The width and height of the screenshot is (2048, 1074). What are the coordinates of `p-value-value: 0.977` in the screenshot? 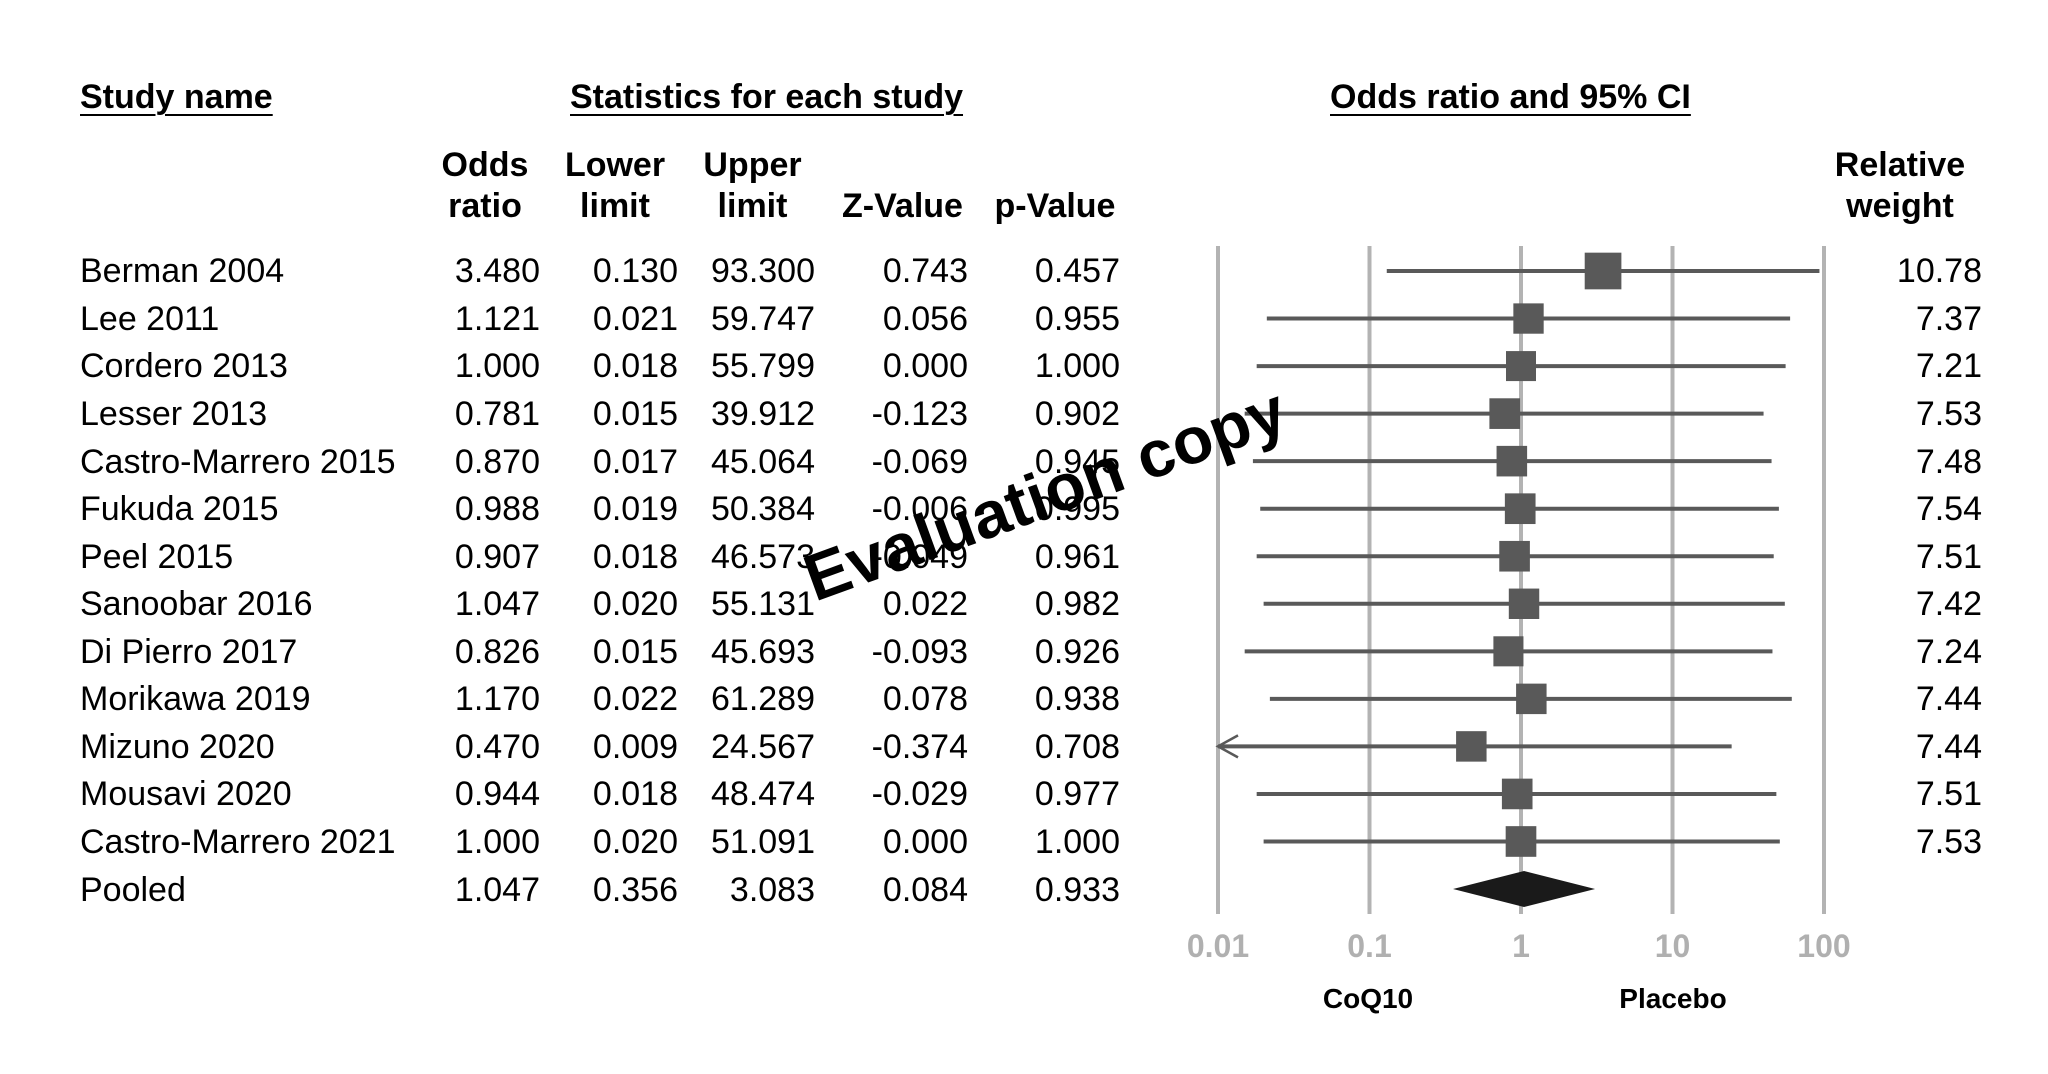 It's located at (1077, 794).